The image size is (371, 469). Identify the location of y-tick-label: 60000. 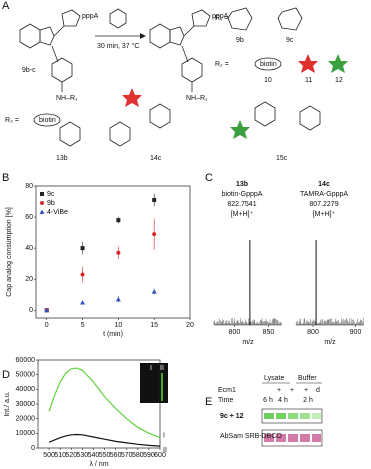
(26, 360).